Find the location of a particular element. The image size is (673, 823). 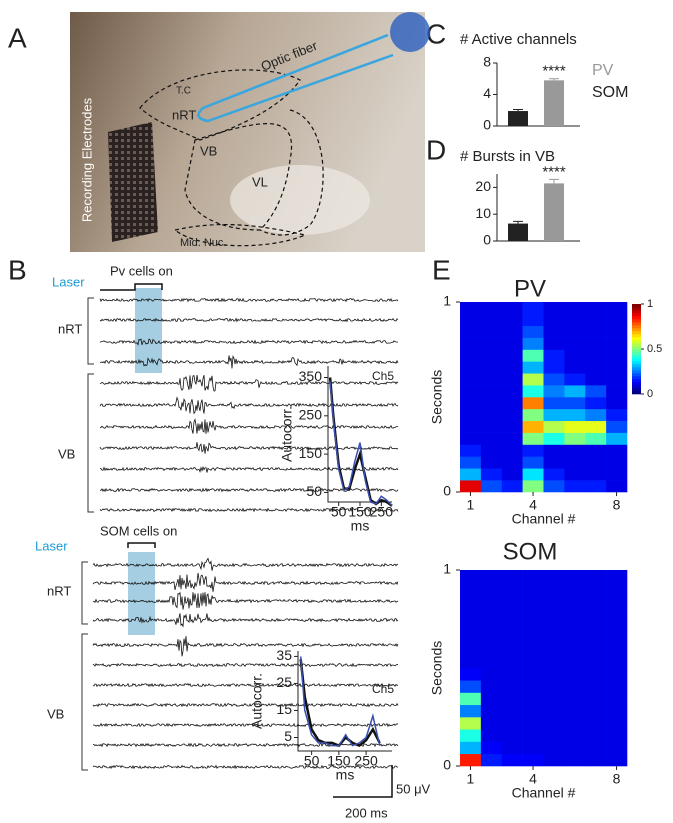

bar is located at coordinates (554, 212).